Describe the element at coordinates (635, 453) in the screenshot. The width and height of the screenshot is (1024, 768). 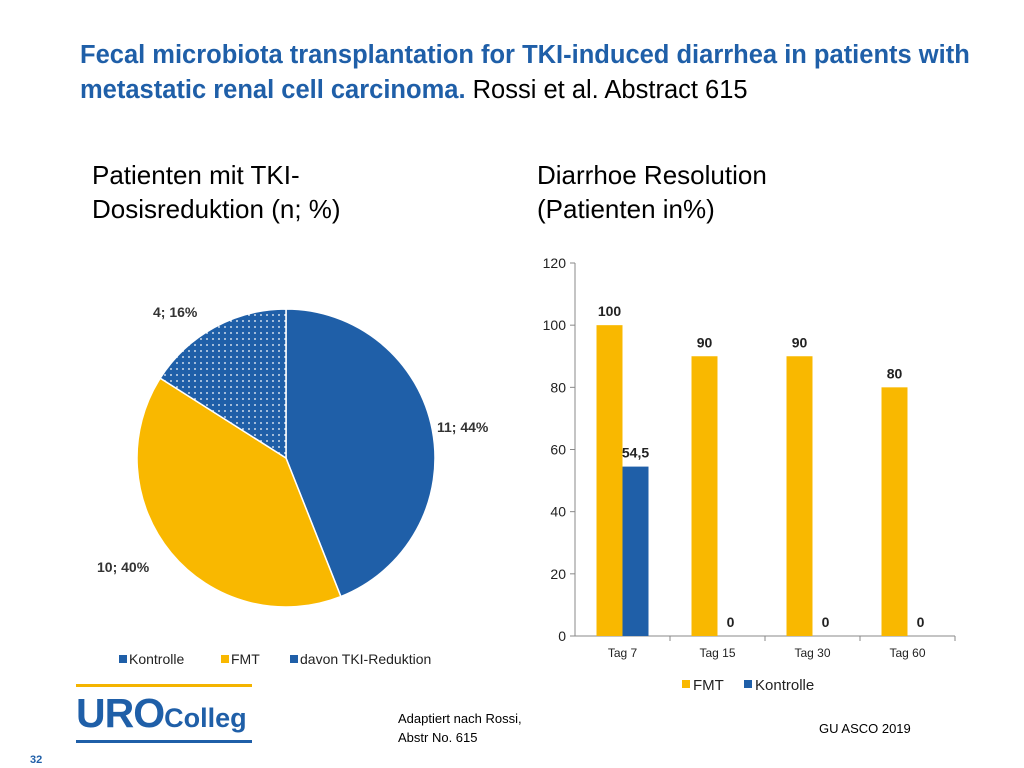
I see `bar-data-label: 54,5` at that location.